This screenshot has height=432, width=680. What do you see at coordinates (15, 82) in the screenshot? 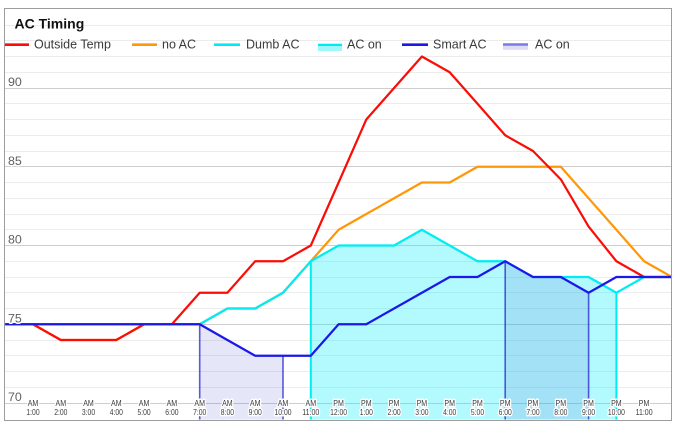
I see `svg-text: 90` at bounding box center [15, 82].